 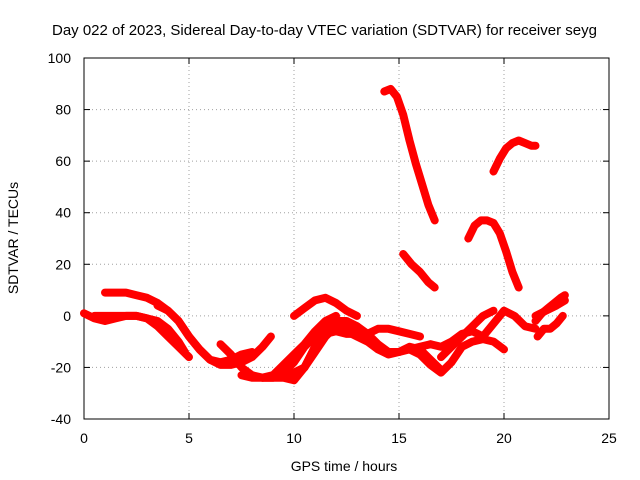 I want to click on x-tick-label: 0, so click(x=84, y=438).